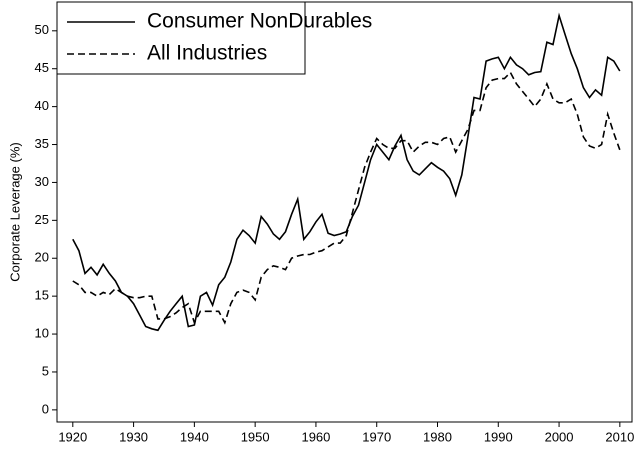 The image size is (641, 450). What do you see at coordinates (315, 436) in the screenshot?
I see `x-tick-label: 1960` at bounding box center [315, 436].